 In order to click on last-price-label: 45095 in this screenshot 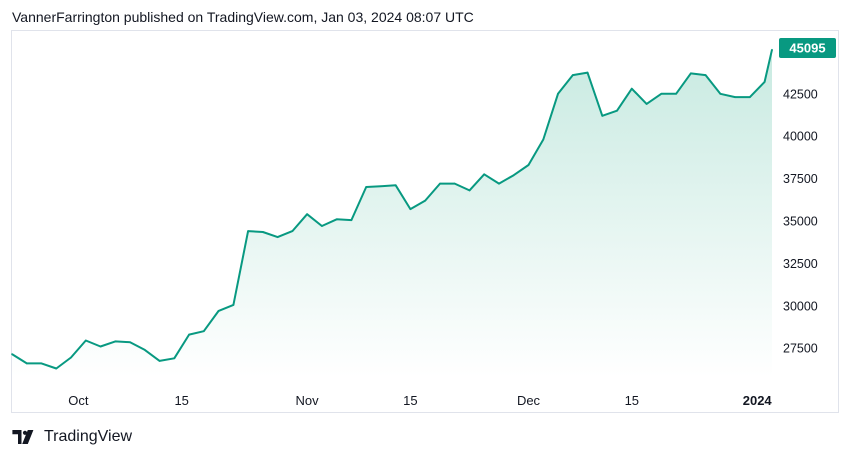, I will do `click(807, 48)`.